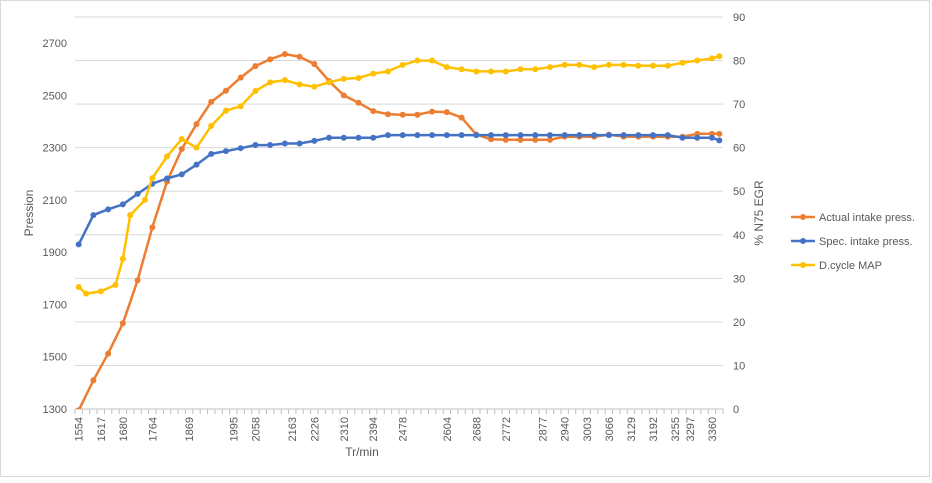 The width and height of the screenshot is (932, 483). What do you see at coordinates (739, 105) in the screenshot?
I see `y2-tick-label: 70` at bounding box center [739, 105].